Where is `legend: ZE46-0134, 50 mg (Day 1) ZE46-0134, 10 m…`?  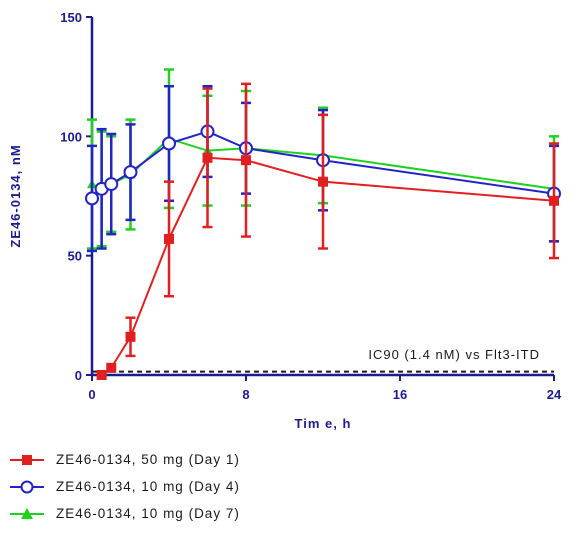 legend: ZE46-0134, 50 mg (Day 1) ZE46-0134, 10 m… is located at coordinates (208, 486).